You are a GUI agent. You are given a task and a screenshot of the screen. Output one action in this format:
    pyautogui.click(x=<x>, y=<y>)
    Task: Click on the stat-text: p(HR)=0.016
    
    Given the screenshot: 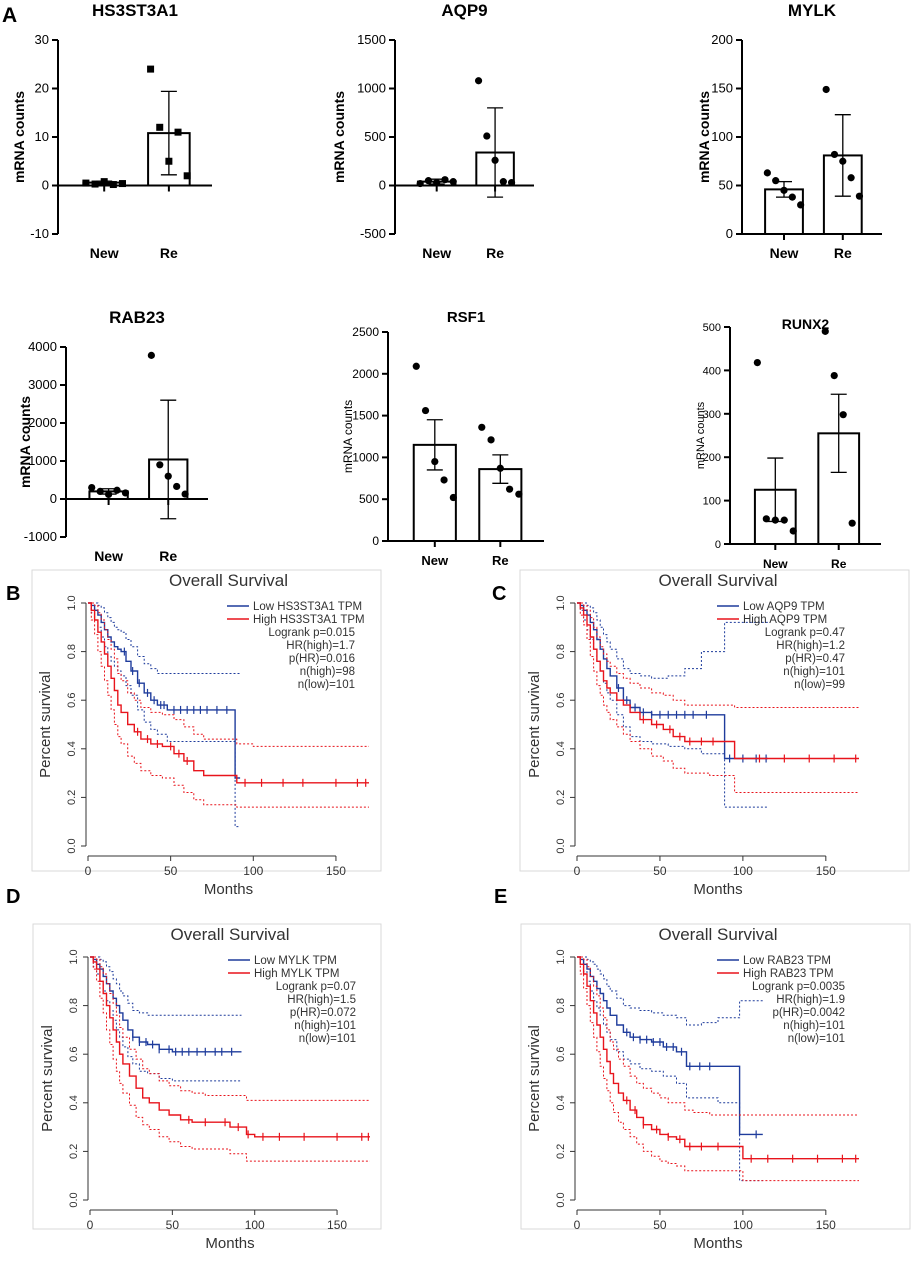 What is the action you would take?
    pyautogui.click(x=322, y=659)
    